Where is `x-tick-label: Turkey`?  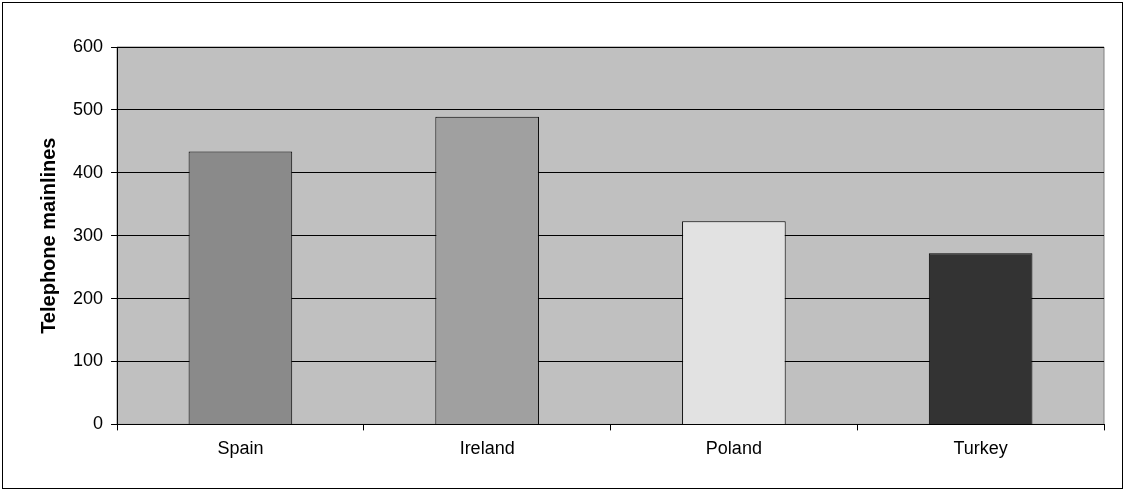 x-tick-label: Turkey is located at coordinates (980, 448).